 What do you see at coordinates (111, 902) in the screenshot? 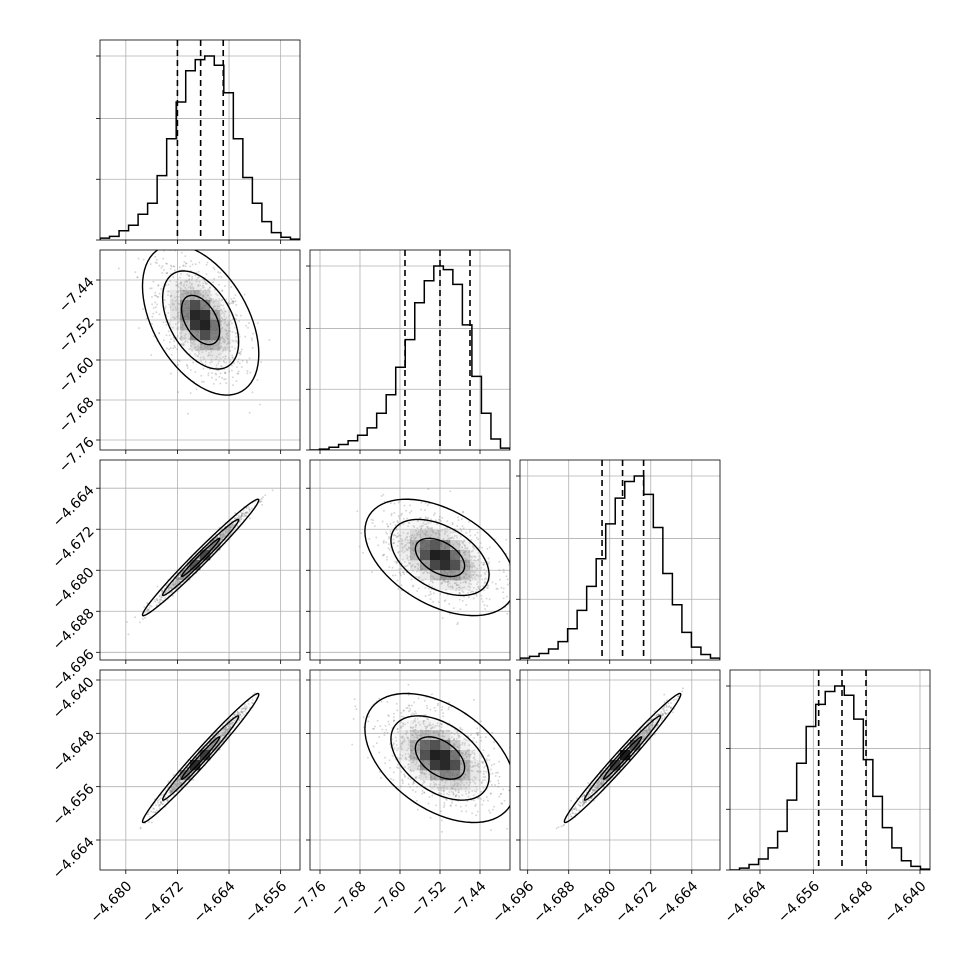
I see `x-tick-label: −4.680` at bounding box center [111, 902].